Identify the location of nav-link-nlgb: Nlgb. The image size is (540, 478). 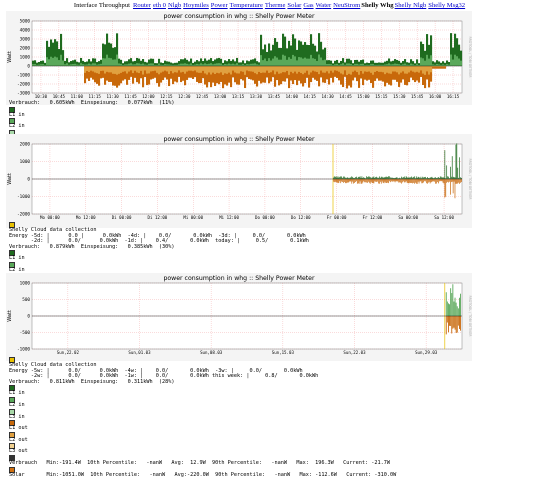
(174, 5).